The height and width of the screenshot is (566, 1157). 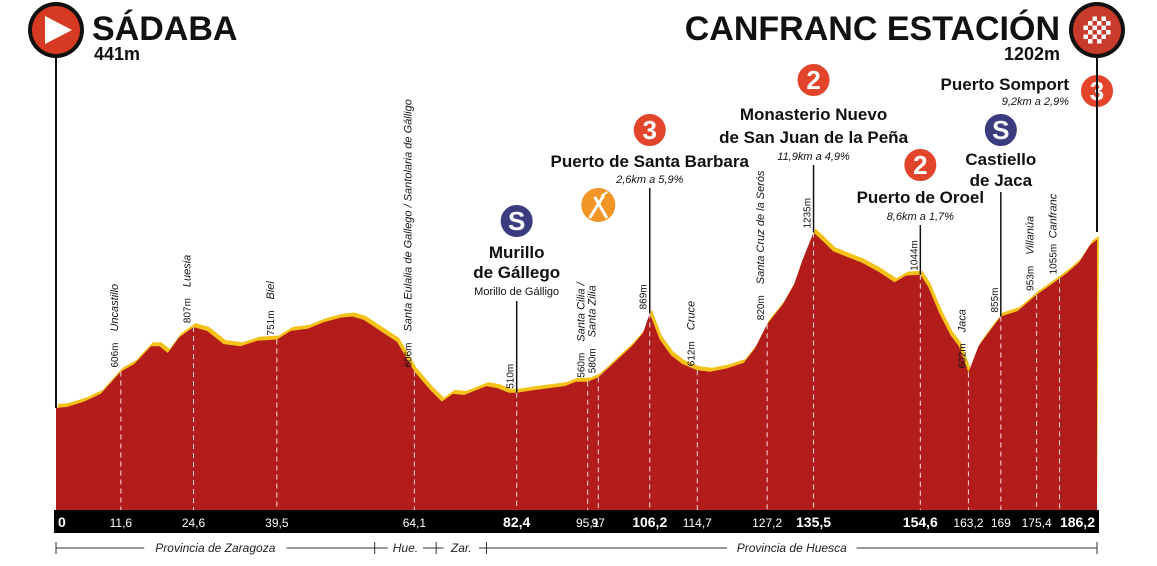 What do you see at coordinates (650, 161) in the screenshot?
I see `climb-name: Puerto de Santa Barbara` at bounding box center [650, 161].